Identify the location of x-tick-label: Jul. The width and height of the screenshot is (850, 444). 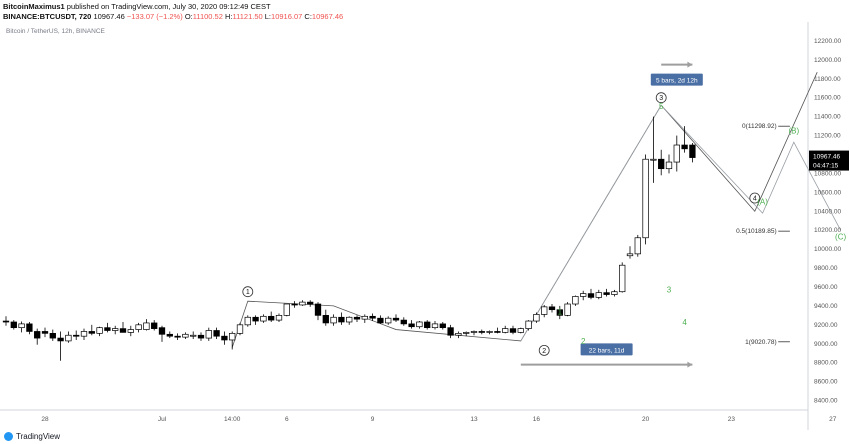
(162, 419).